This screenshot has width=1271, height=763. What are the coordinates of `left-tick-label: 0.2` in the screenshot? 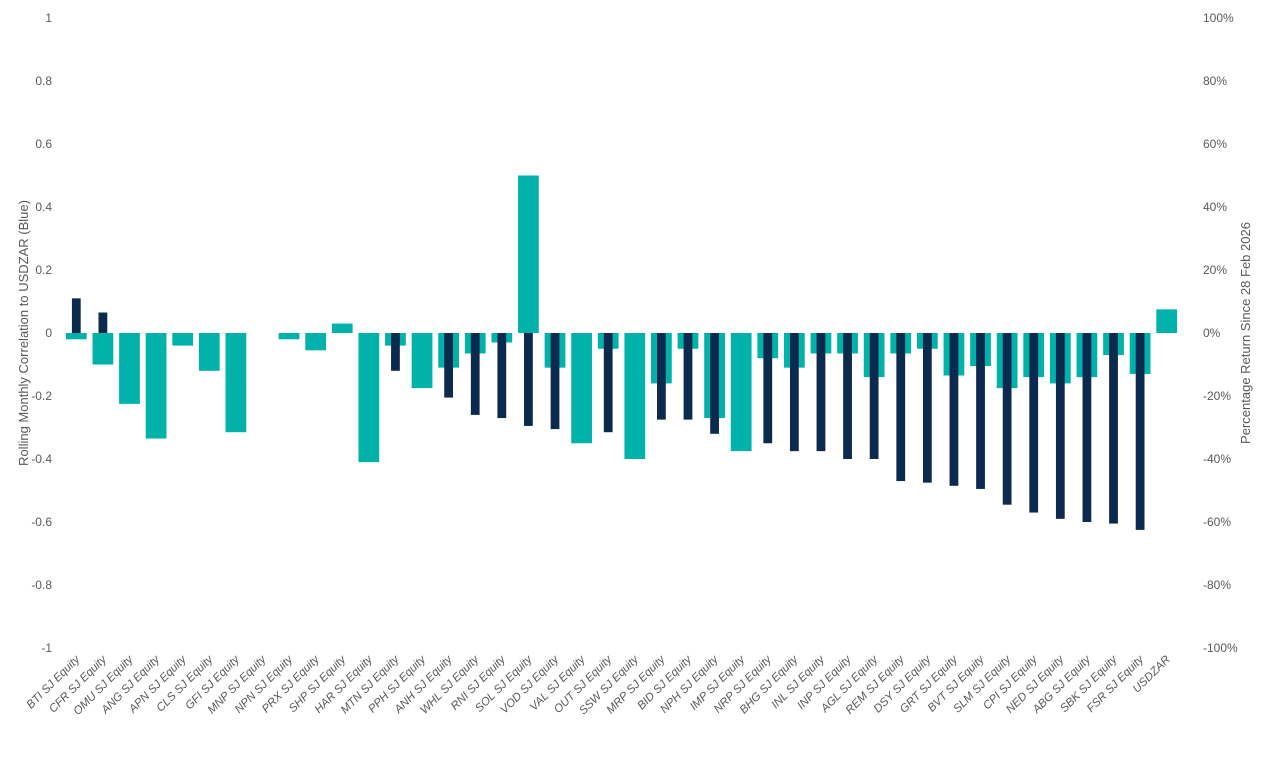 It's located at (43, 270).